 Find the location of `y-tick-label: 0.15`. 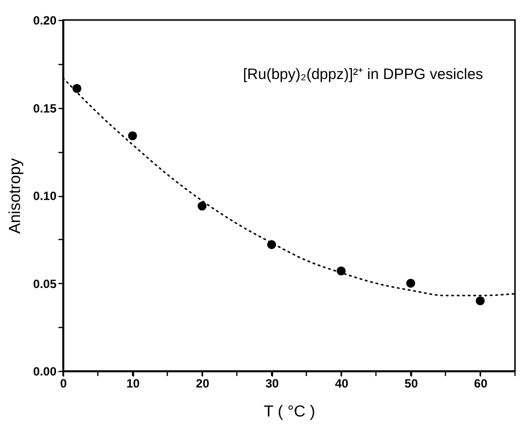

y-tick-label: 0.15 is located at coordinates (45, 108).